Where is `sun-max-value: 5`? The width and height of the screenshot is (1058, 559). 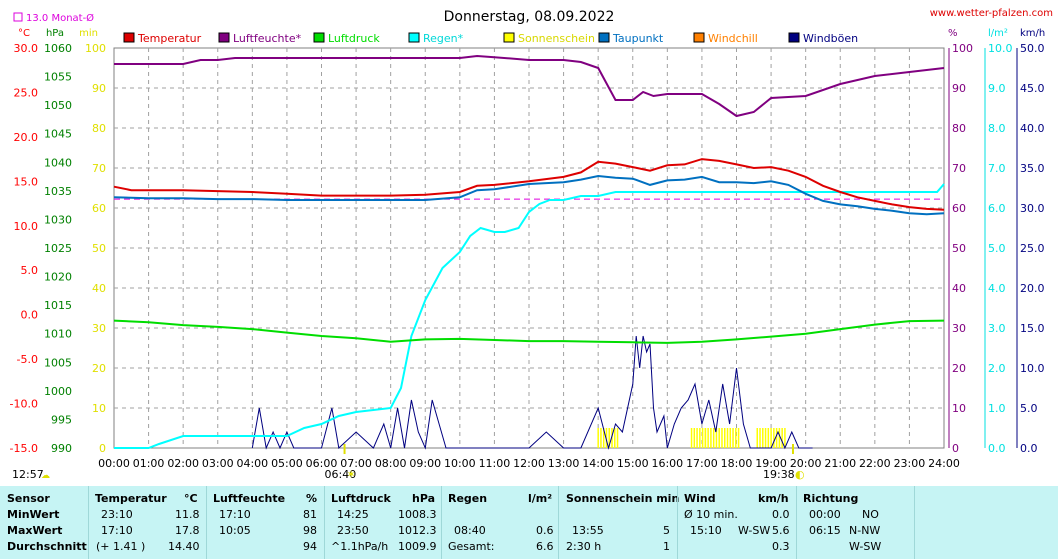
sun-max-value: 5 is located at coordinates (666, 530).